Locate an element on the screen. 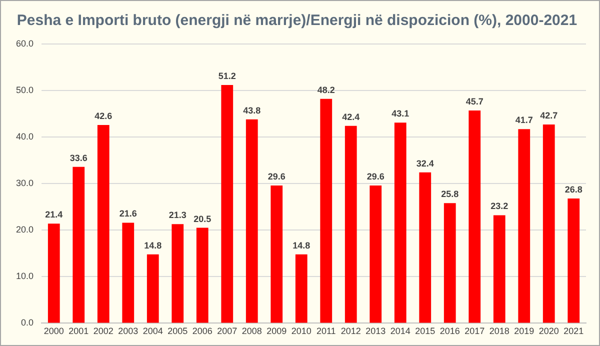 This screenshot has height=346, width=600. data-label: 21.6 is located at coordinates (128, 213).